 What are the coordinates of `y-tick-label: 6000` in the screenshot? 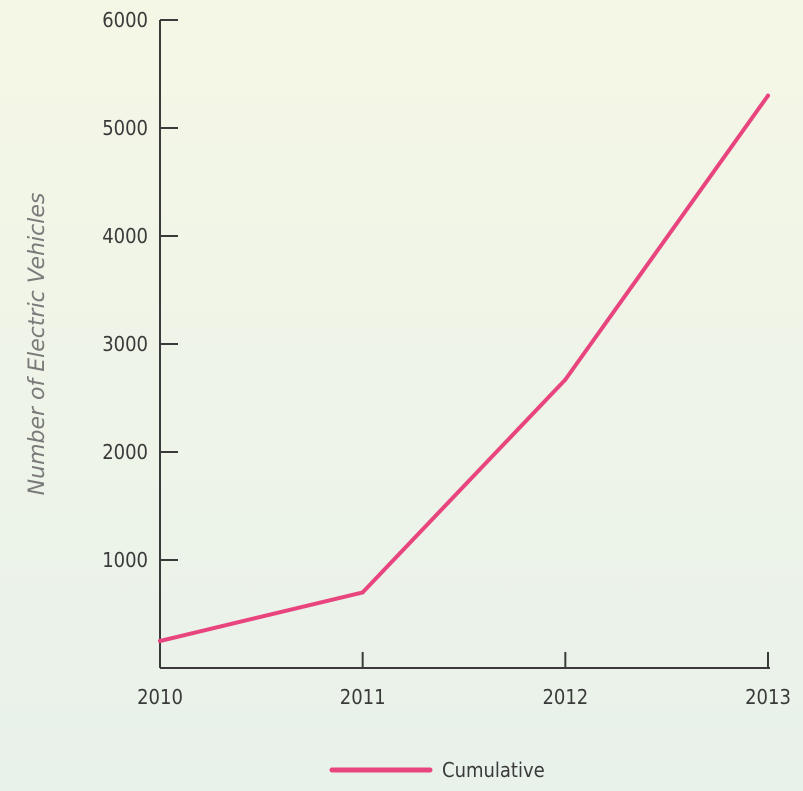 It's located at (125, 20).